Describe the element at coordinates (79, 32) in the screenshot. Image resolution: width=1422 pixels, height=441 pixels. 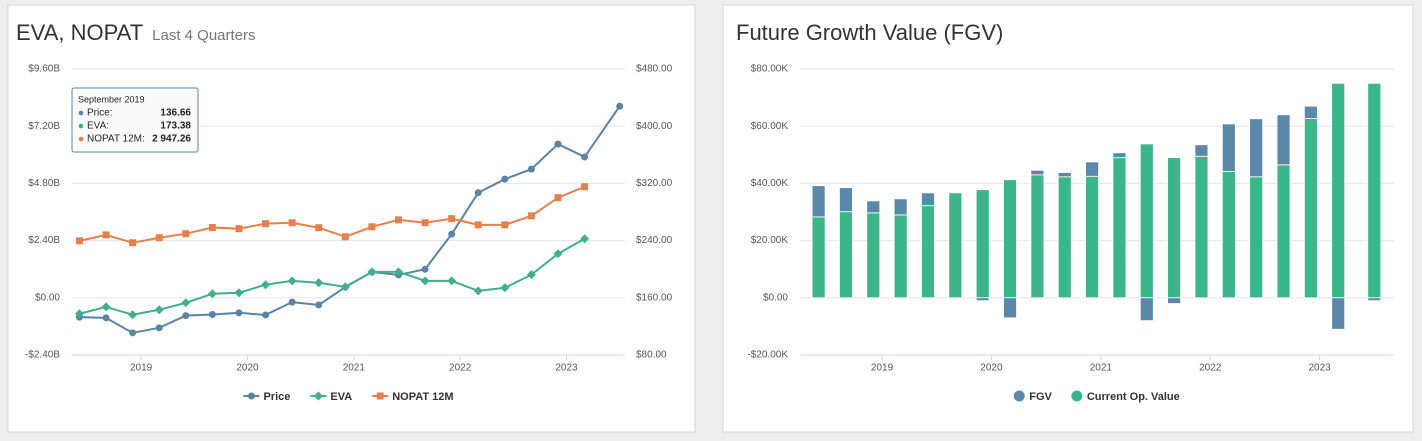
I see `chart-title: EVA, NOPAT` at that location.